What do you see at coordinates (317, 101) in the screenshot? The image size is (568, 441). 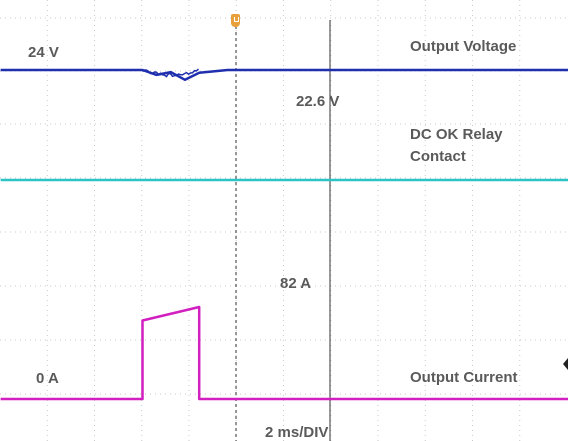 I see `voltage-dip-label: 22.6 V` at bounding box center [317, 101].